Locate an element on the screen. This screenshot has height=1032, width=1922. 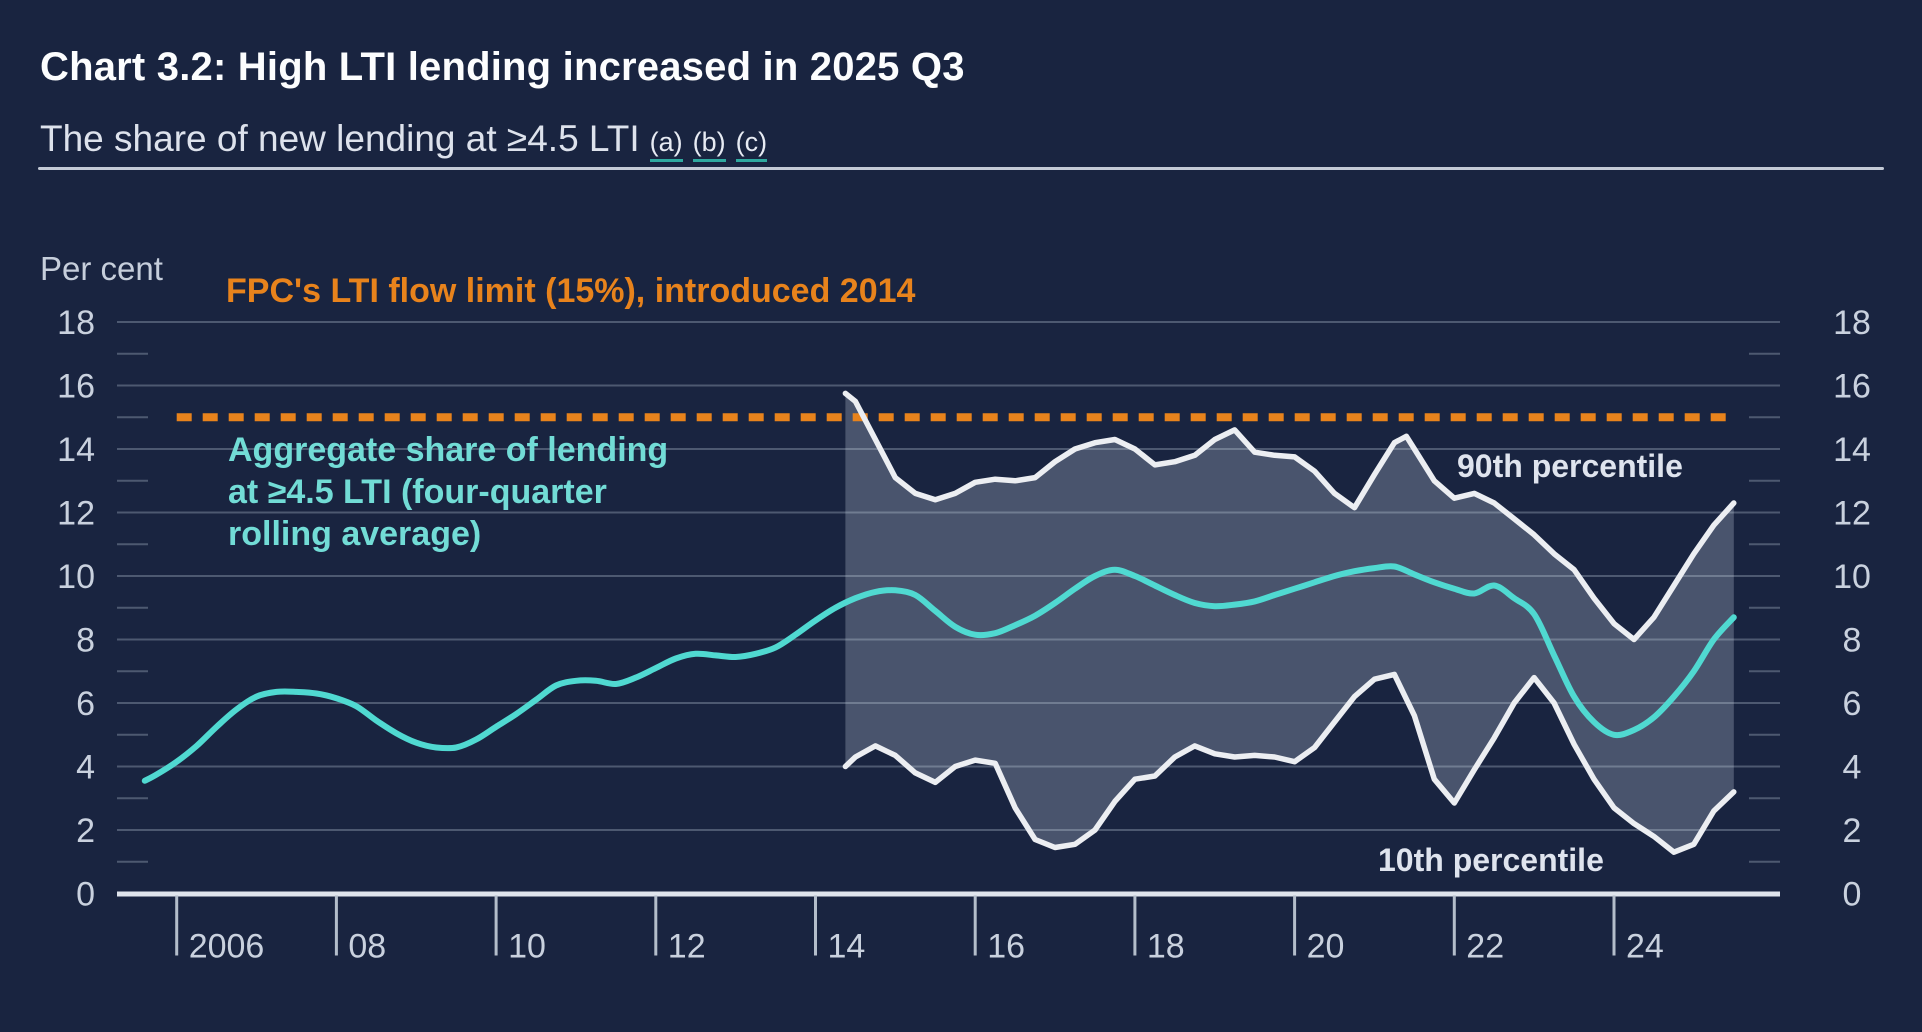
y-tick-label-right: 6 is located at coordinates (1852, 704).